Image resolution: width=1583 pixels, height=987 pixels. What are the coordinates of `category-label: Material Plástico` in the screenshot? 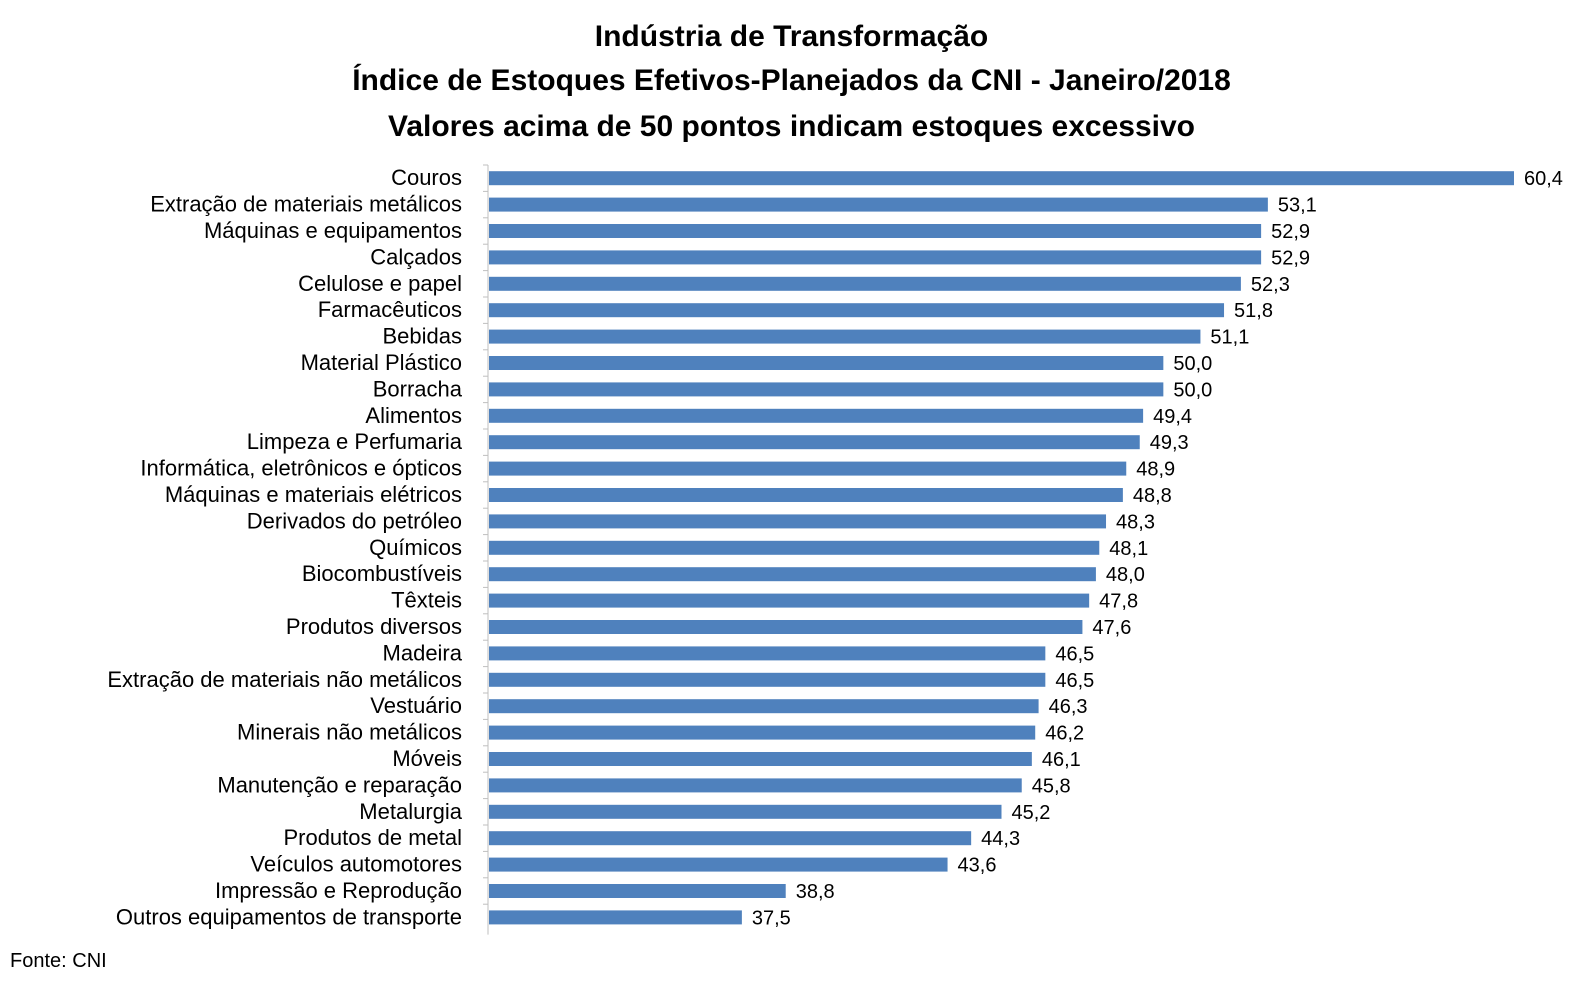 It's located at (381, 362).